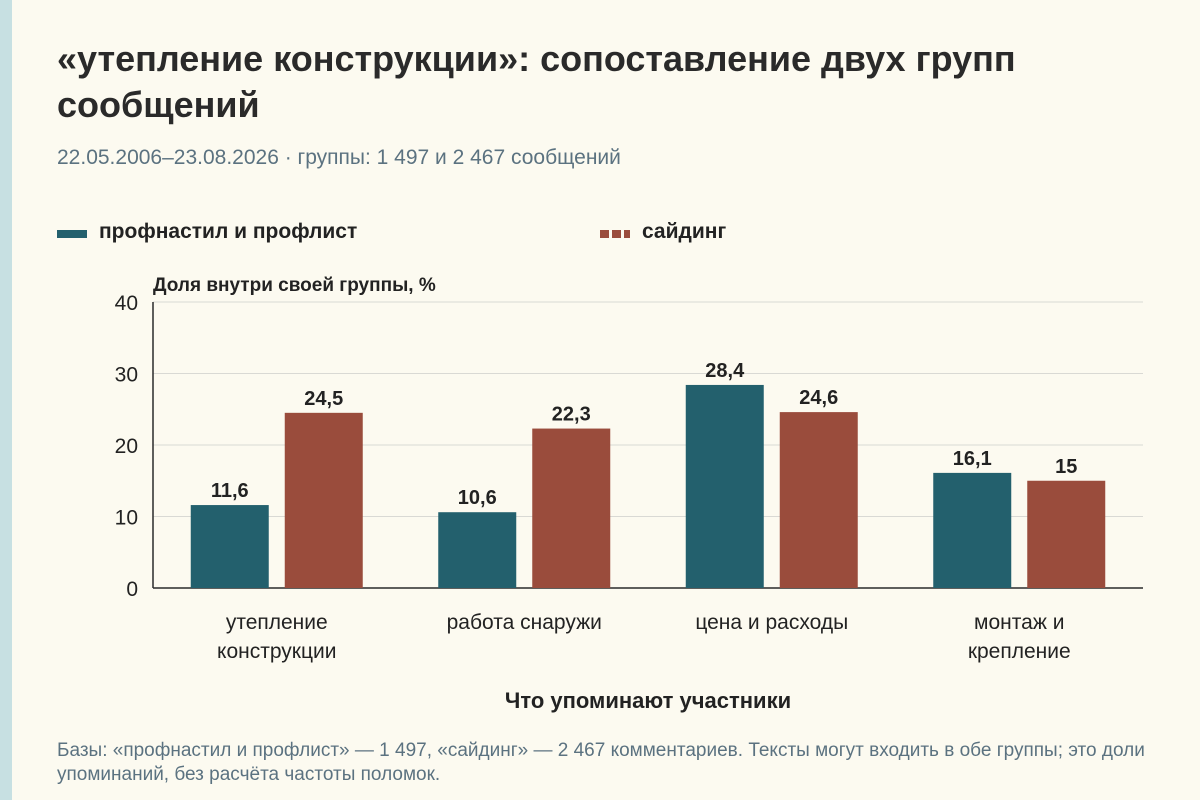 This screenshot has height=800, width=1200. Describe the element at coordinates (230, 491) in the screenshot. I see `data-label: 11,6` at that location.